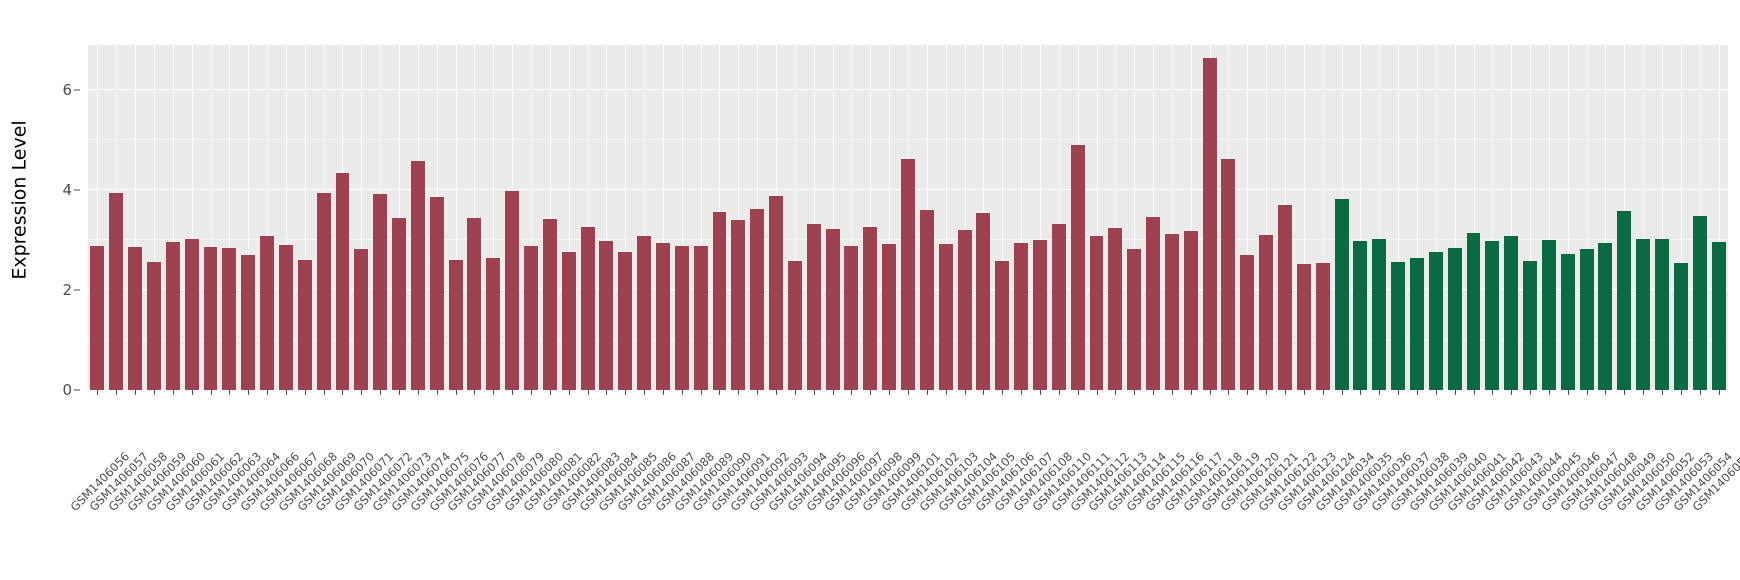 The width and height of the screenshot is (1740, 580). Describe the element at coordinates (67, 290) in the screenshot. I see `y-axis-tick-label: 2` at that location.